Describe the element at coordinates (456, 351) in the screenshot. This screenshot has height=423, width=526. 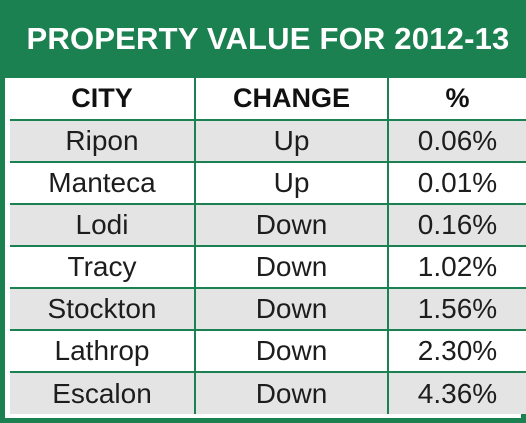
I see `percent-cell: 2.30%` at that location.